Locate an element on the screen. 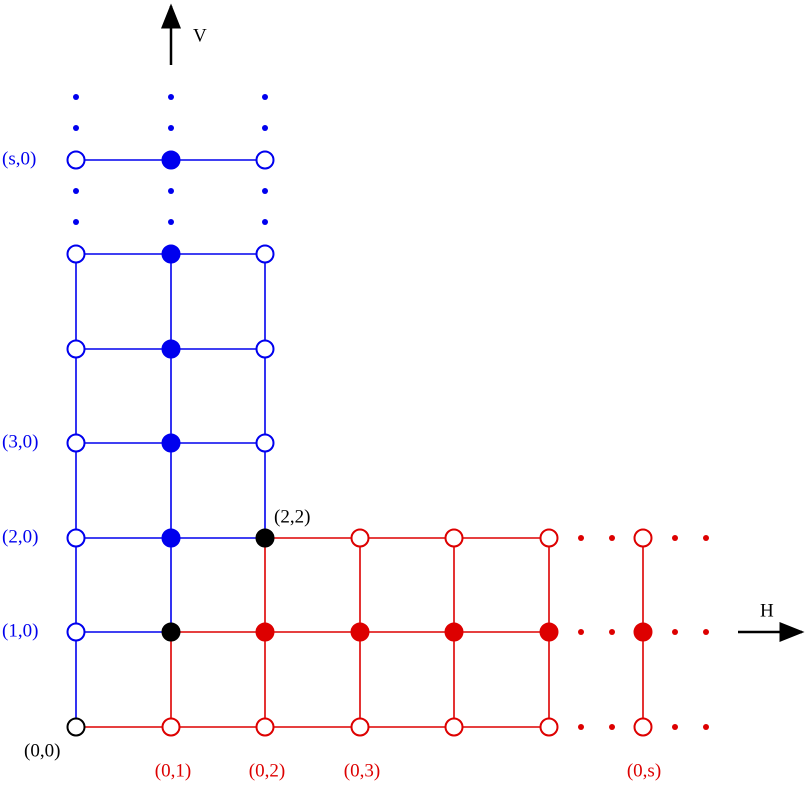 Image resolution: width=807 pixels, height=785 pixels. h-label: H is located at coordinates (767, 610).